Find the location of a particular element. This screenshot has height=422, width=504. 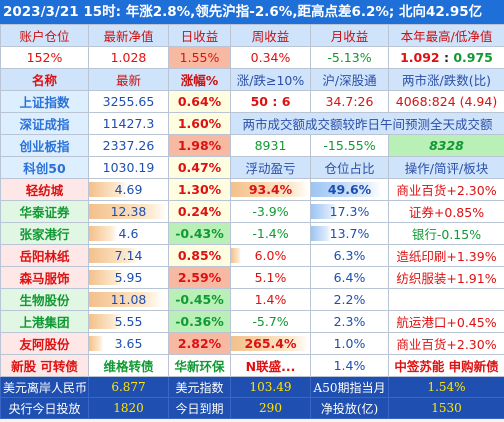

stock-pnl: 1.4% is located at coordinates (270, 299).